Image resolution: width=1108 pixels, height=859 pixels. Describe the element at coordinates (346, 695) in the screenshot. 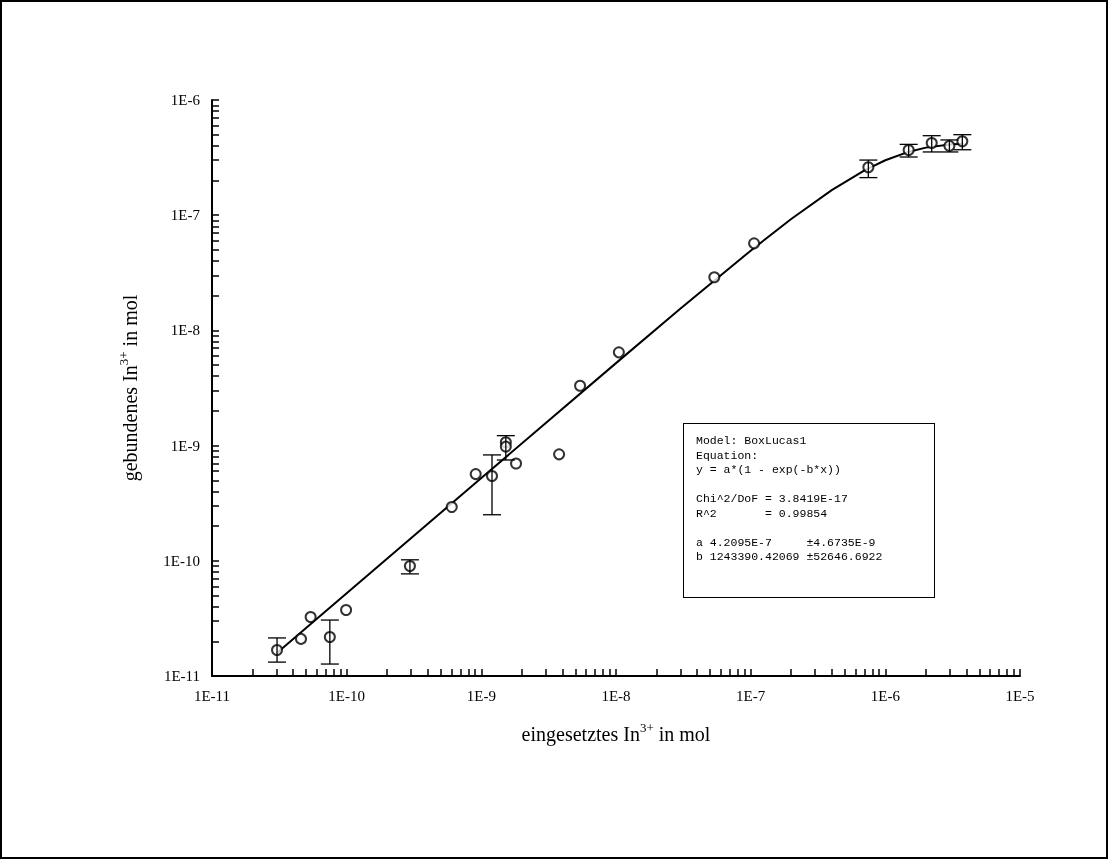

I see `x-tick-label: 1E-10` at that location.